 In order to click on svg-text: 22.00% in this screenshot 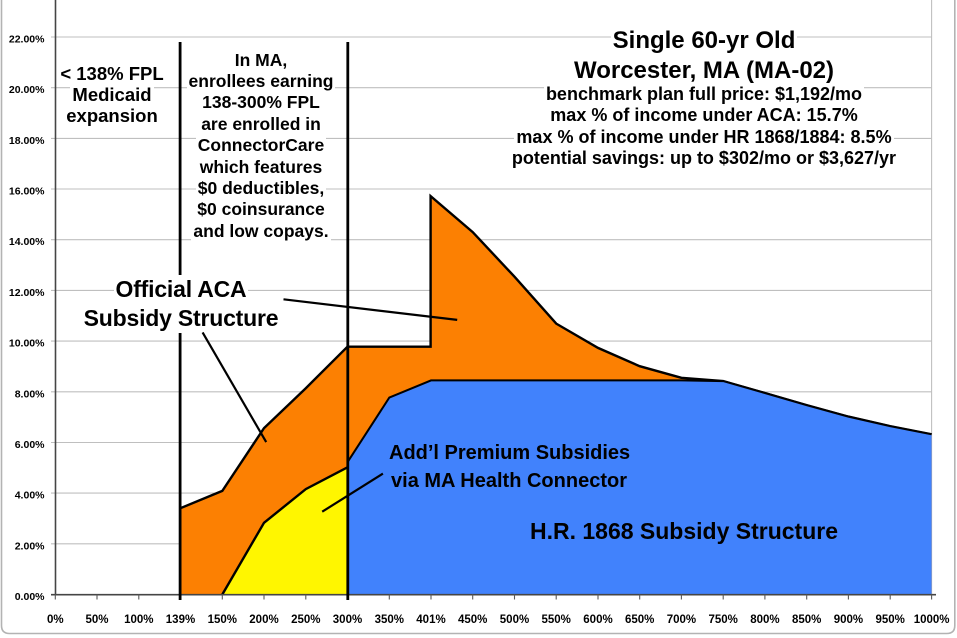, I will do `click(27, 40)`.